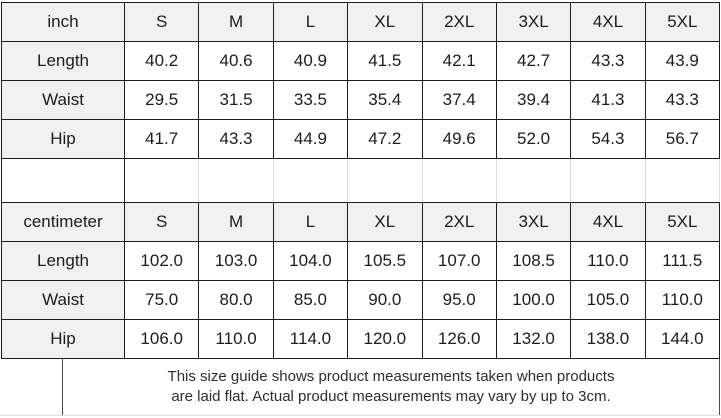 The width and height of the screenshot is (721, 418). What do you see at coordinates (161, 139) in the screenshot?
I see `value-cell: 41.7` at bounding box center [161, 139].